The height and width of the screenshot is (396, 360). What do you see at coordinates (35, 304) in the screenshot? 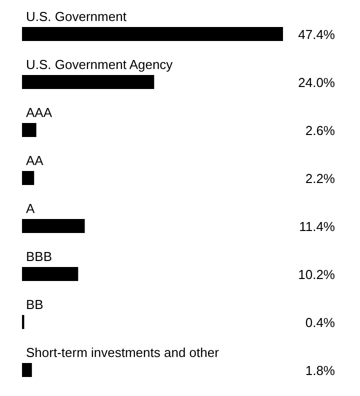
I see `y-tick-label: BB` at bounding box center [35, 304].